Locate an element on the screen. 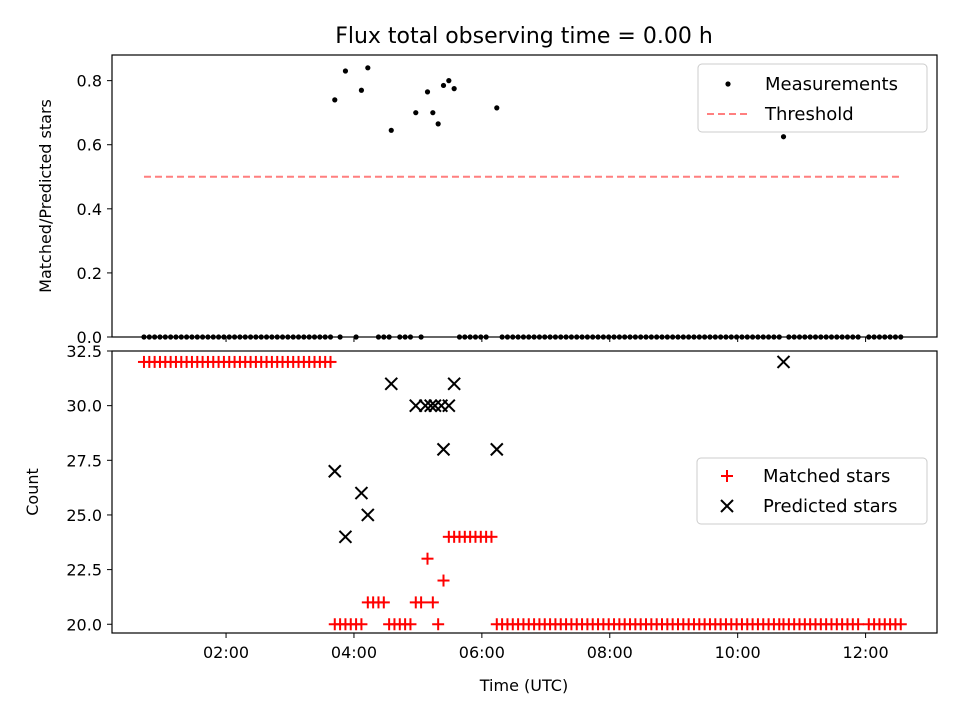 The height and width of the screenshot is (720, 960). bottom-y-axis-label: Count is located at coordinates (32, 492).